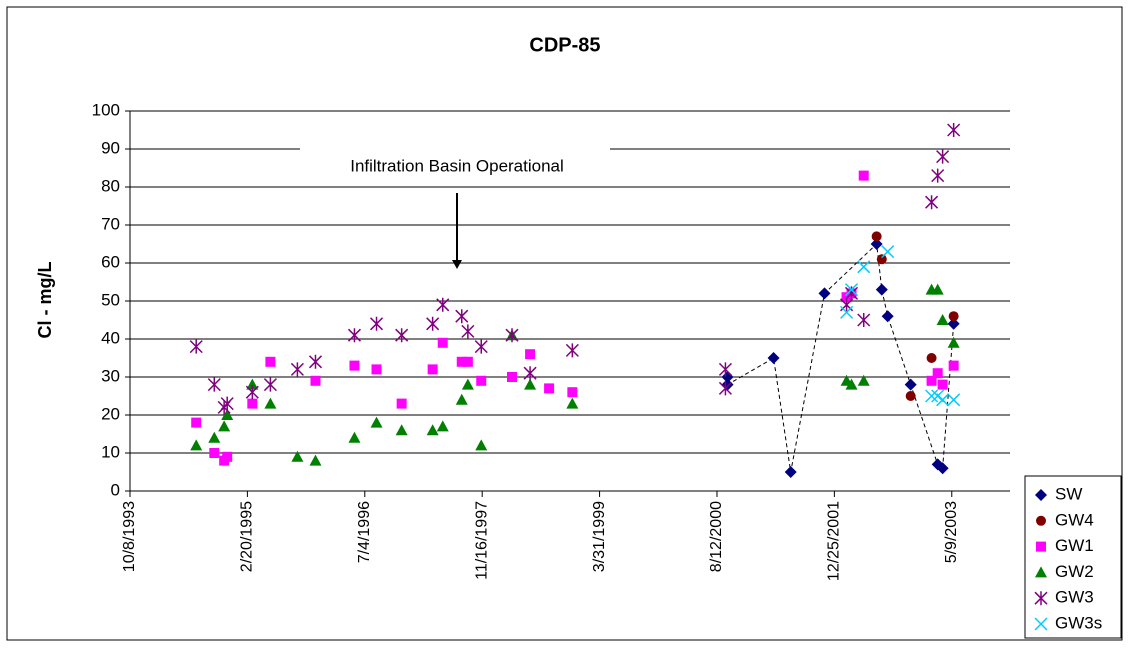 The height and width of the screenshot is (649, 1129). I want to click on x-tick-label: 11/16/1997, so click(481, 540).